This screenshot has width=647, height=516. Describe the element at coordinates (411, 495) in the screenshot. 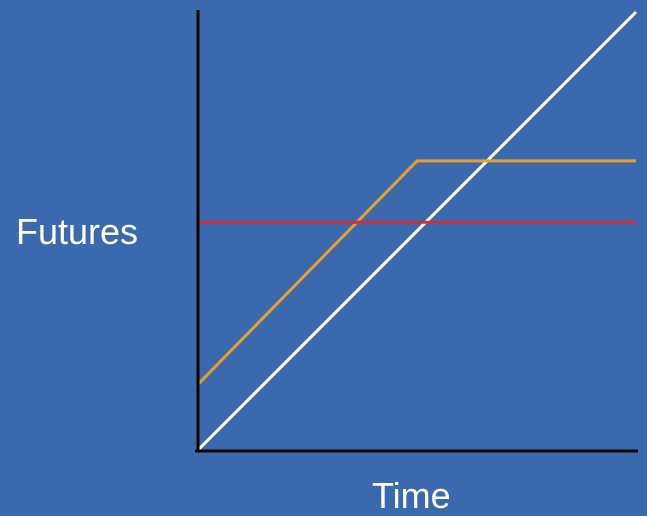

I see `x-axis-label: Time` at that location.